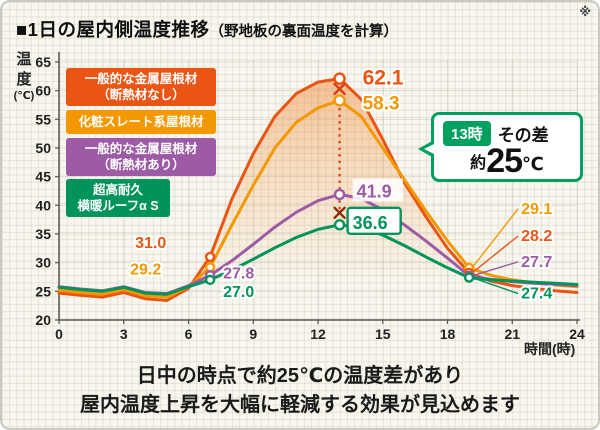 This screenshot has height=430, width=600. Describe the element at coordinates (383, 334) in the screenshot. I see `x-tick-label: 15` at that location.